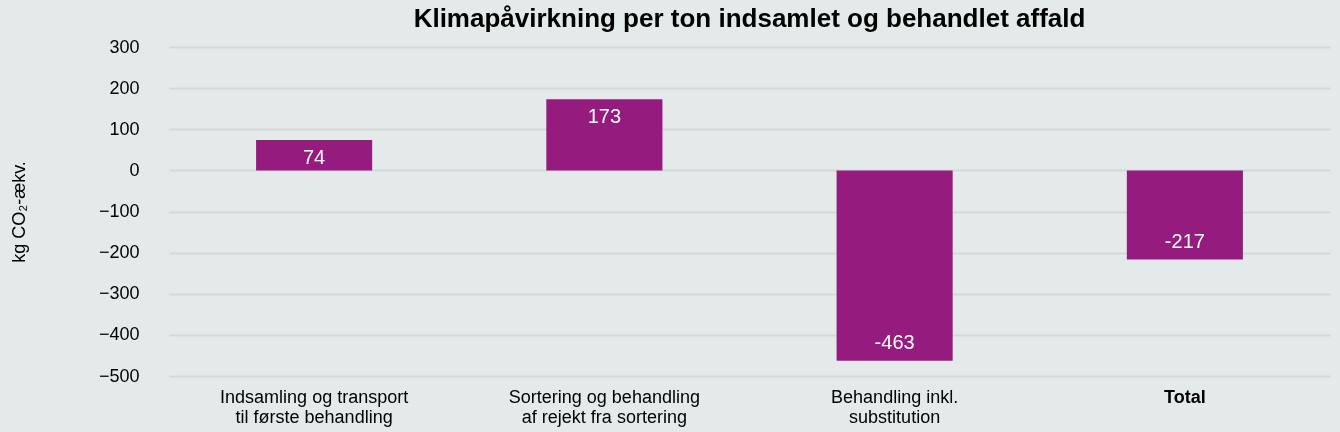 The width and height of the screenshot is (1340, 432). Describe the element at coordinates (119, 252) in the screenshot. I see `y-tick-label: −200` at that location.